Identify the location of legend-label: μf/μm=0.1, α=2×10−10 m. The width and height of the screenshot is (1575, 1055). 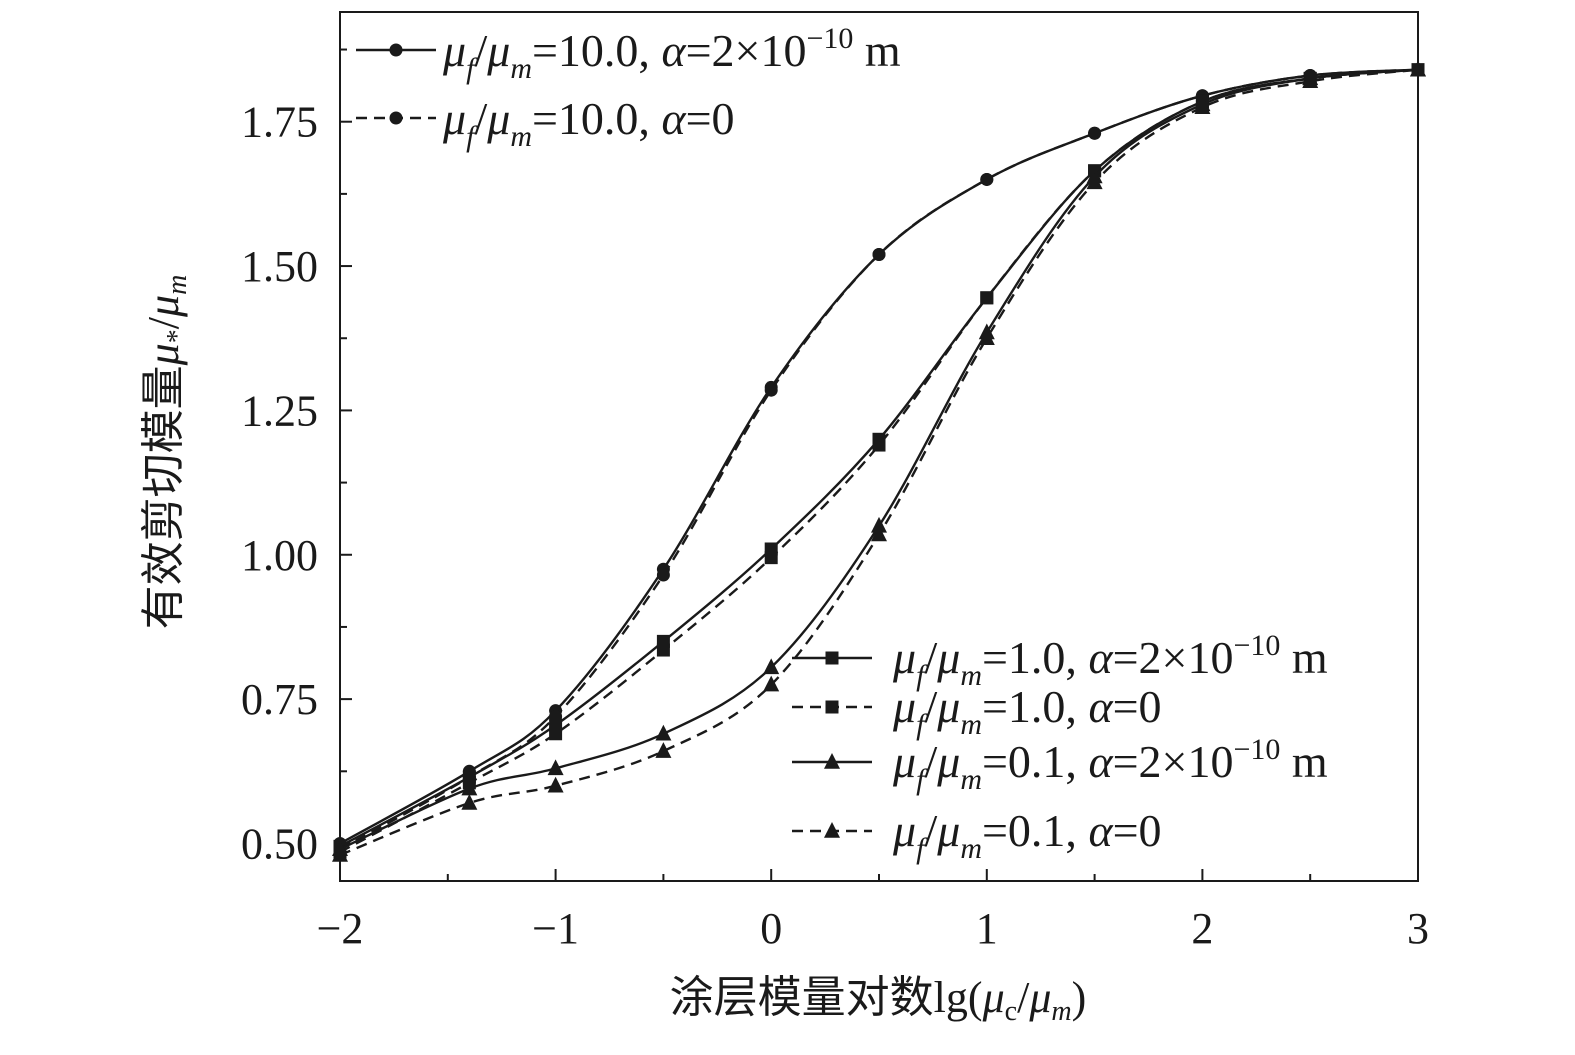
(1110, 764).